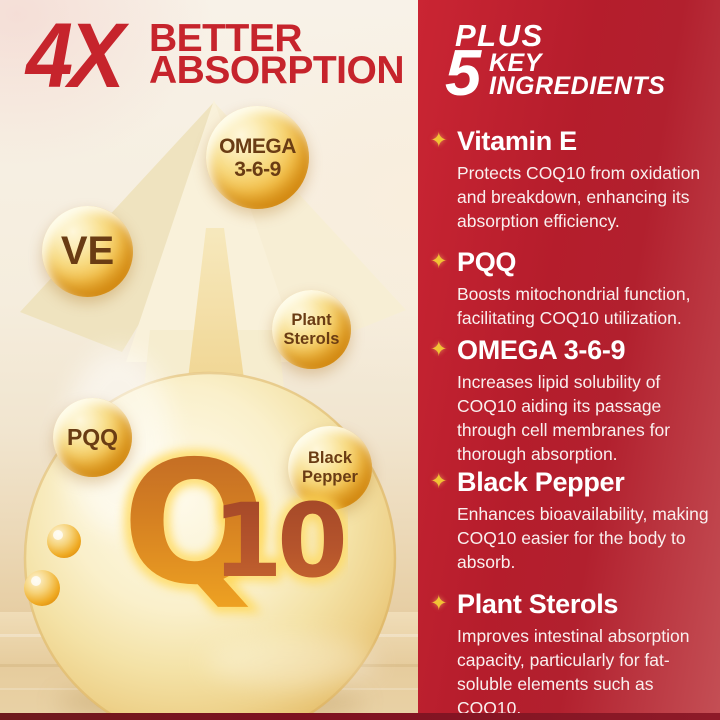 This screenshot has width=720, height=720. What do you see at coordinates (577, 85) in the screenshot?
I see `ingredients-word: INGREDIENTS` at bounding box center [577, 85].